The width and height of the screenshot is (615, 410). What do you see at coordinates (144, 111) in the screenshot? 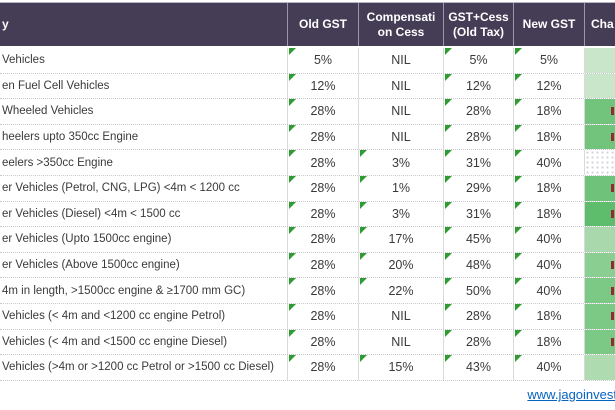
I see `category-cell: Wheeled Vehicles` at bounding box center [144, 111].